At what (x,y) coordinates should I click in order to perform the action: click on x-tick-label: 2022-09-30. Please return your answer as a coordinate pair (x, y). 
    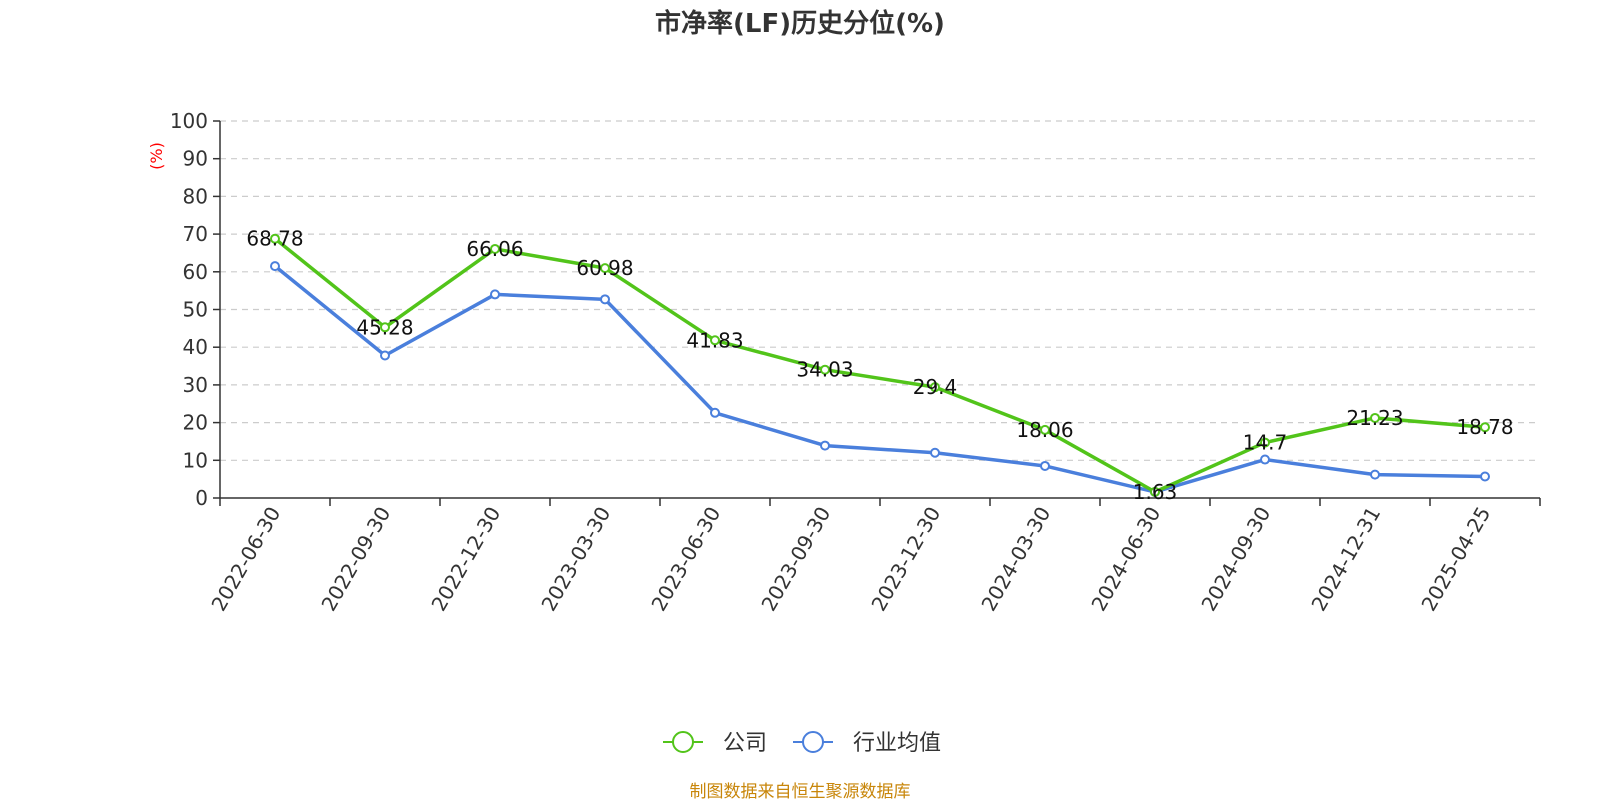
    Looking at the image, I should click on (355, 559).